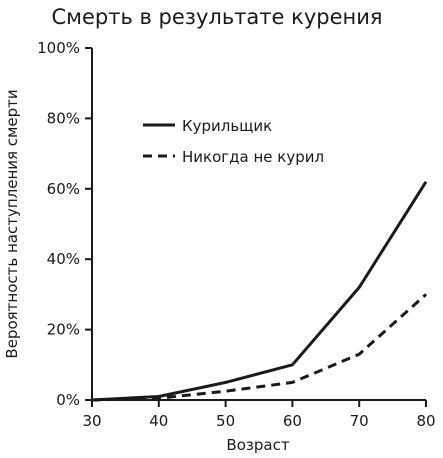 The image size is (443, 458). Describe the element at coordinates (257, 445) in the screenshot. I see `x-axis-label: Возраст` at that location.